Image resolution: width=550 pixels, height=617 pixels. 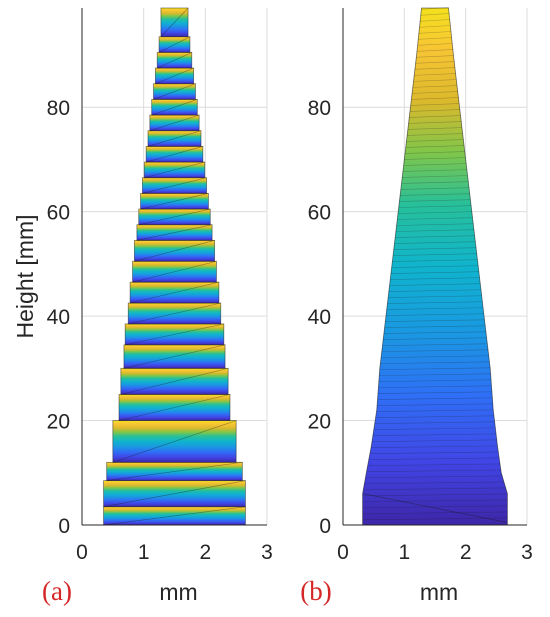 I want to click on y-tick-label: 80, so click(x=319, y=108).